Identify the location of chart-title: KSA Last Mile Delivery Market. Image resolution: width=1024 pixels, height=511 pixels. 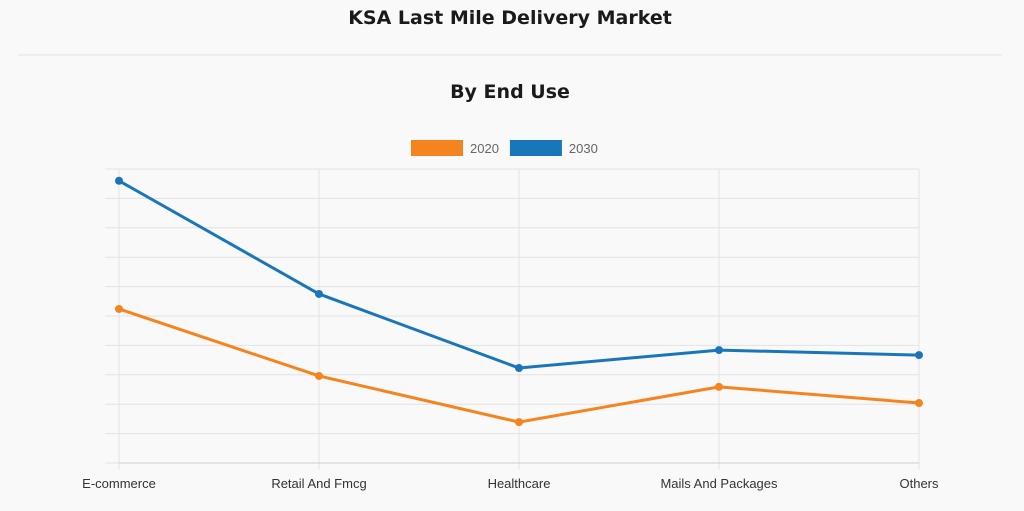
(510, 18).